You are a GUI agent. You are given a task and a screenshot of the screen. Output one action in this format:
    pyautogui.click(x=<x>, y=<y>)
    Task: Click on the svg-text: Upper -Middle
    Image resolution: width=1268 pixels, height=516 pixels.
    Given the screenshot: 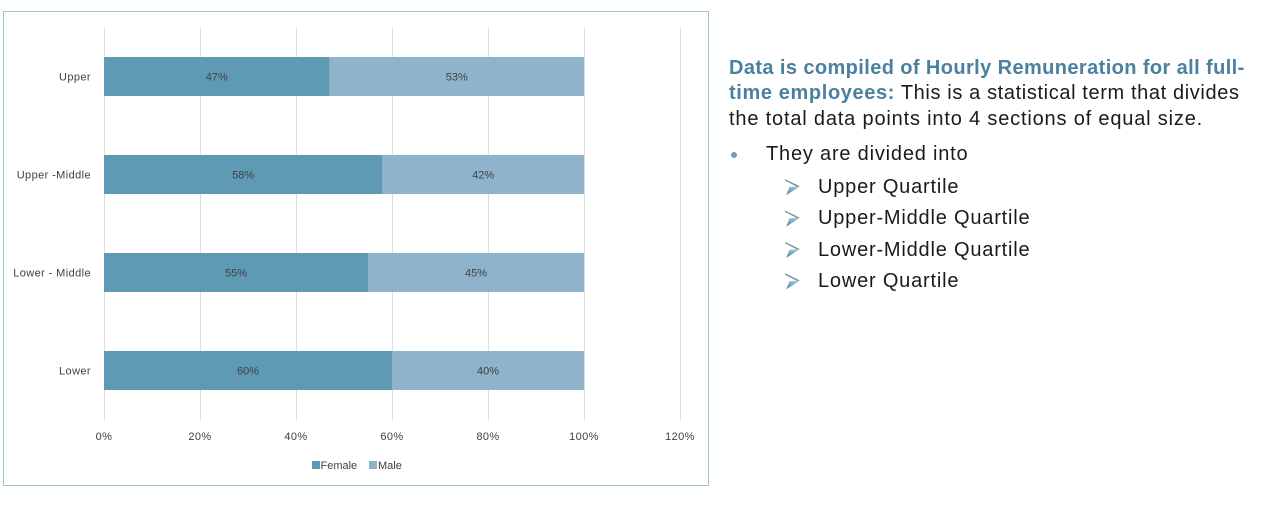 What is the action you would take?
    pyautogui.click(x=54, y=176)
    